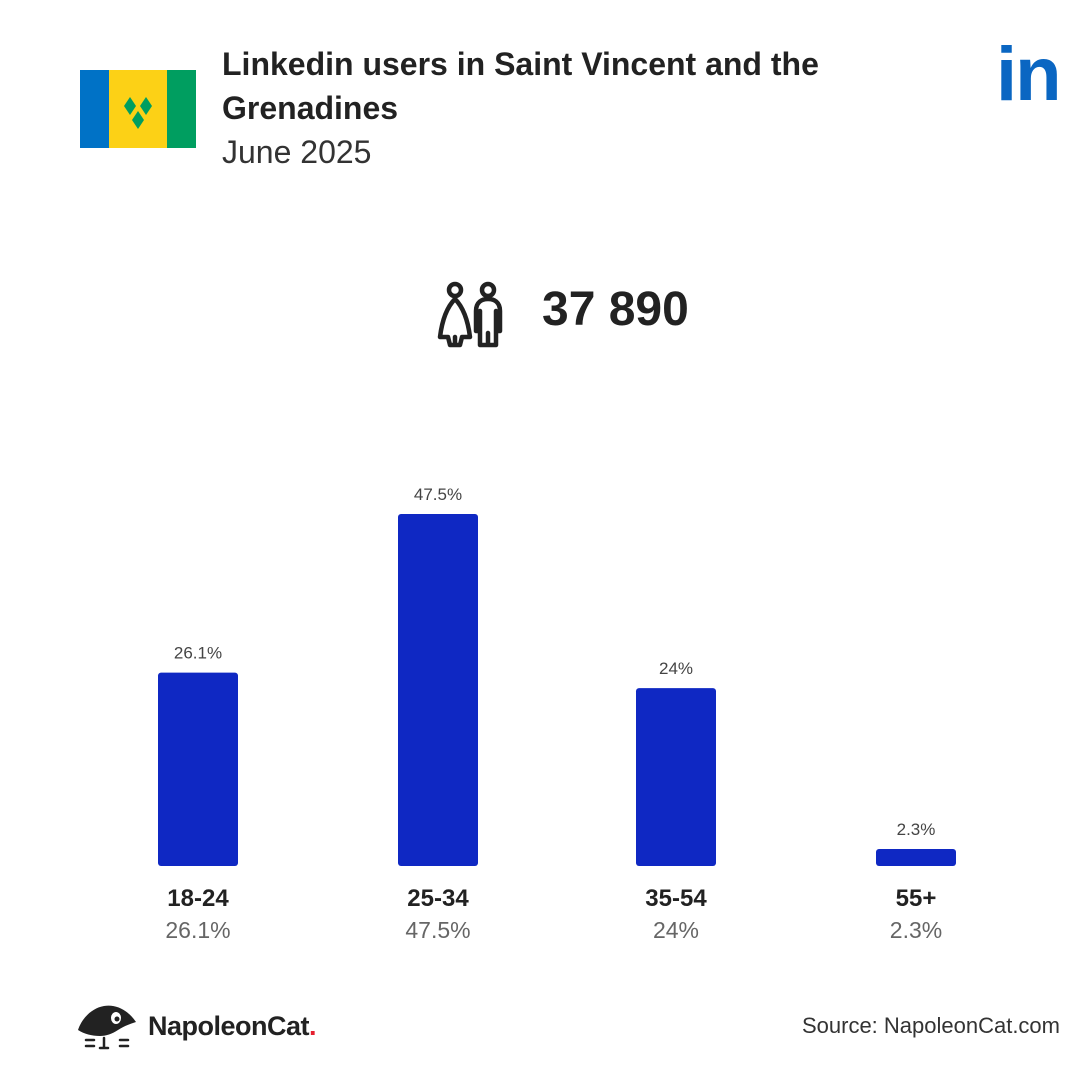 The width and height of the screenshot is (1080, 1080). Describe the element at coordinates (437, 930) in the screenshot. I see `category-percent-label: 47.5%` at that location.